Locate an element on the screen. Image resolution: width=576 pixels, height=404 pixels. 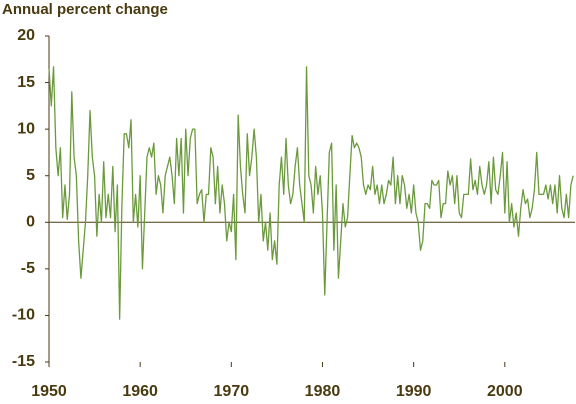
y-tick-label: -10 is located at coordinates (23, 315).